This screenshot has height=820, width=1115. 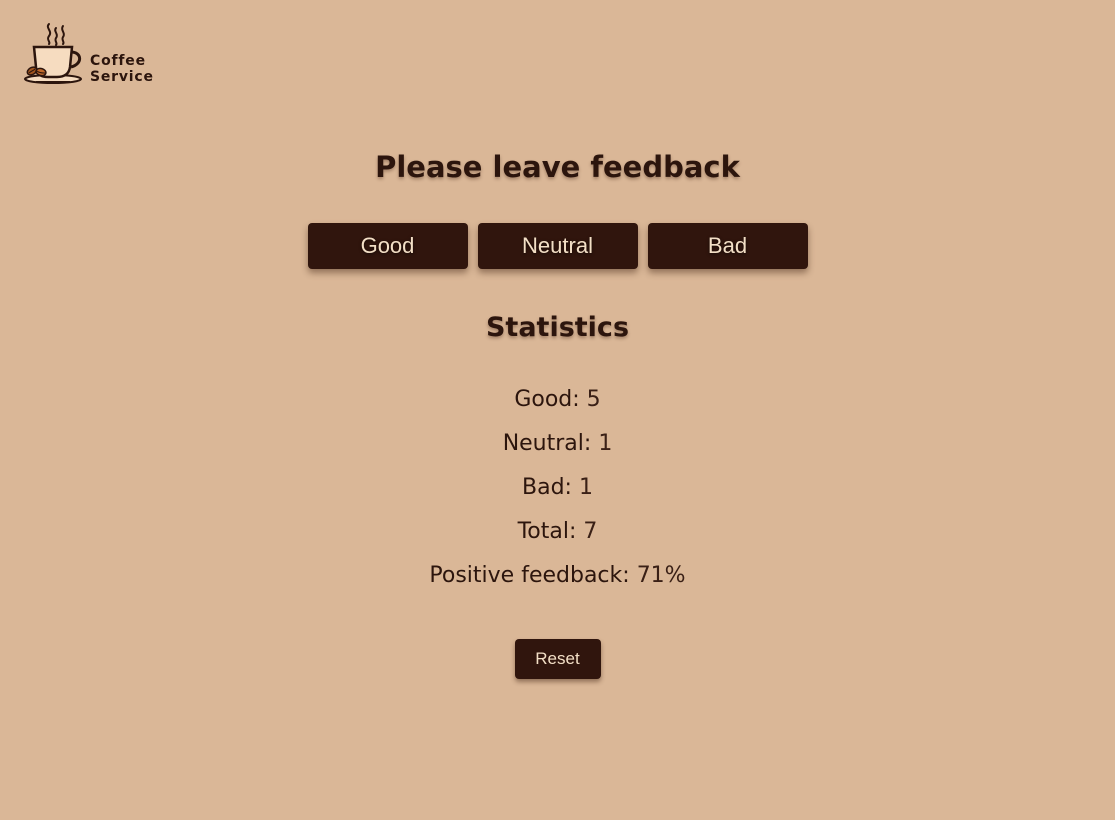 What do you see at coordinates (118, 61) in the screenshot?
I see `logo-line-1: Coffee` at bounding box center [118, 61].